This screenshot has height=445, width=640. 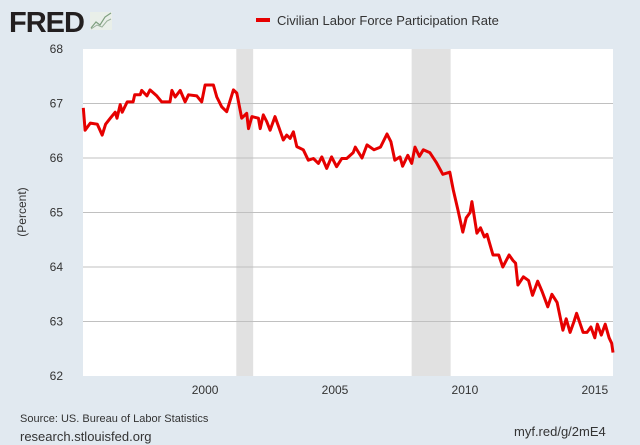 I want to click on legend: Civilian Labor Force Participation Rate, so click(x=377, y=20).